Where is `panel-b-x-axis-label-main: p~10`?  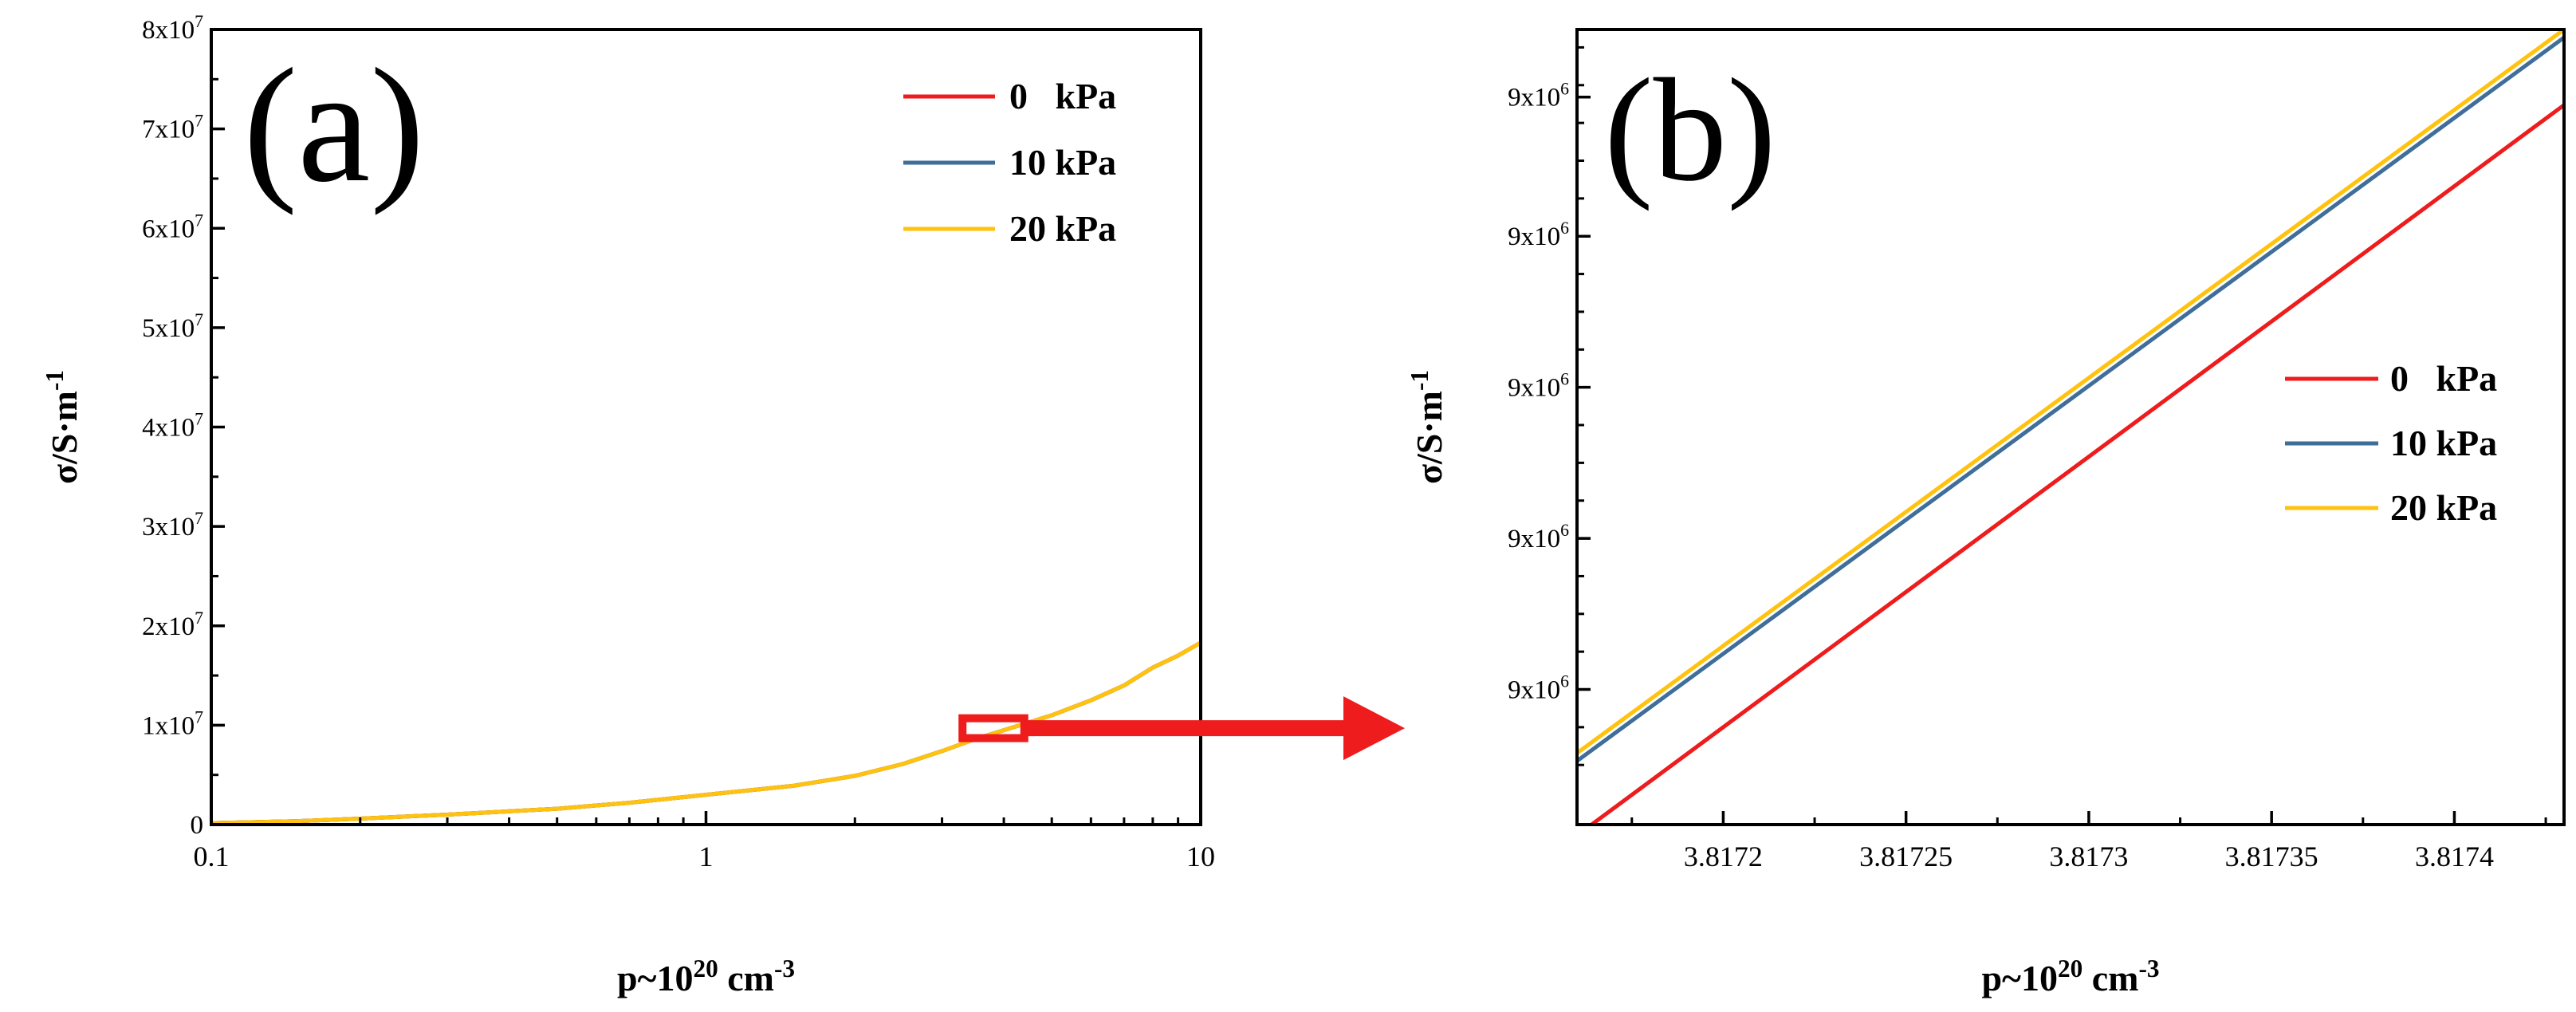
panel-b-x-axis-label-main: p~10 is located at coordinates (2020, 978).